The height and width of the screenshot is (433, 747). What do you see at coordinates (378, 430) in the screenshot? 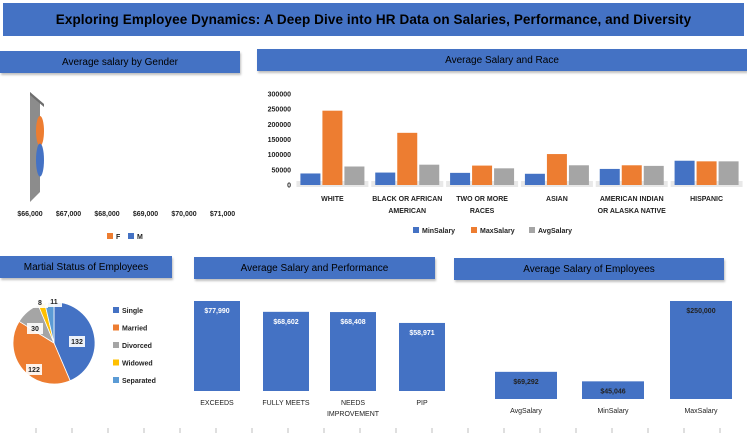
I see `bottom-tick-strip` at bounding box center [378, 430].